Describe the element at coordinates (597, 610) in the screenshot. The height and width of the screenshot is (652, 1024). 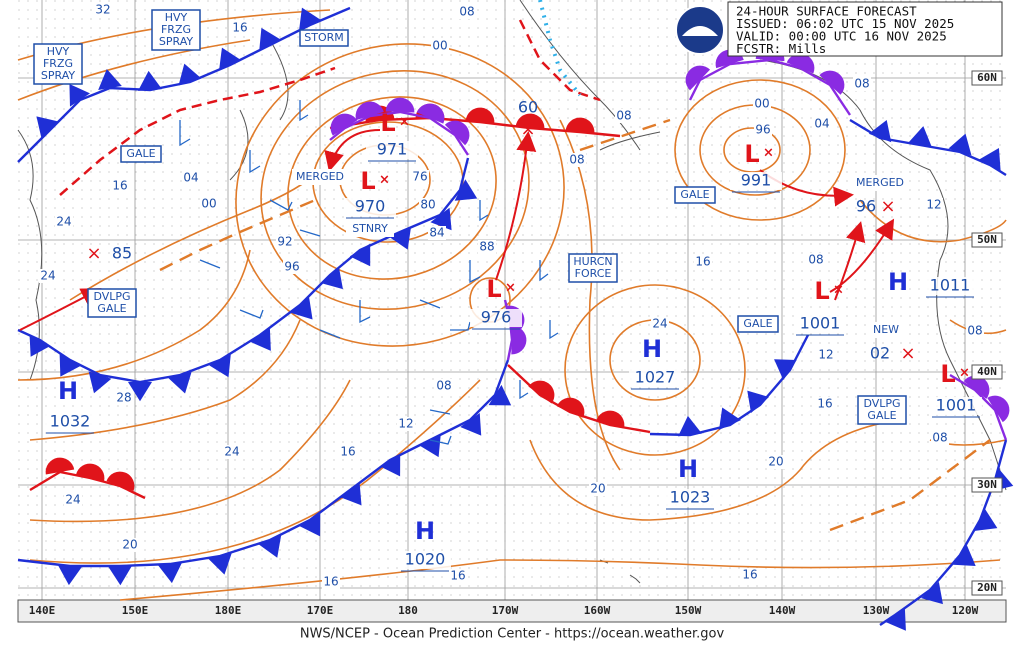
I see `longitude-label: 160W` at that location.